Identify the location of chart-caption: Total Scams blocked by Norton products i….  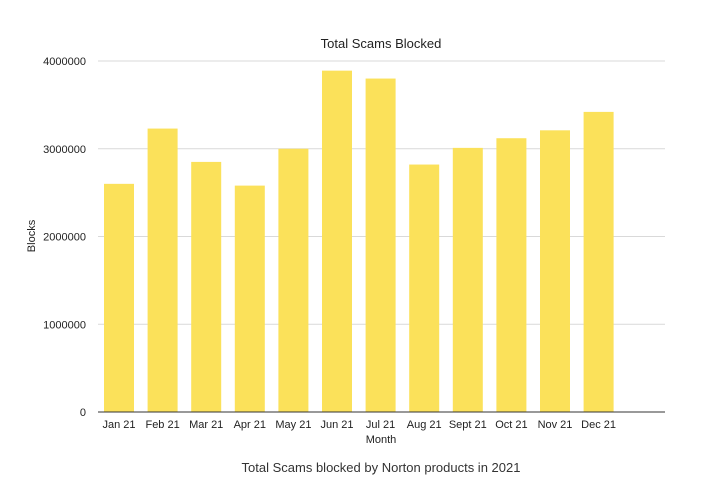
(381, 467).